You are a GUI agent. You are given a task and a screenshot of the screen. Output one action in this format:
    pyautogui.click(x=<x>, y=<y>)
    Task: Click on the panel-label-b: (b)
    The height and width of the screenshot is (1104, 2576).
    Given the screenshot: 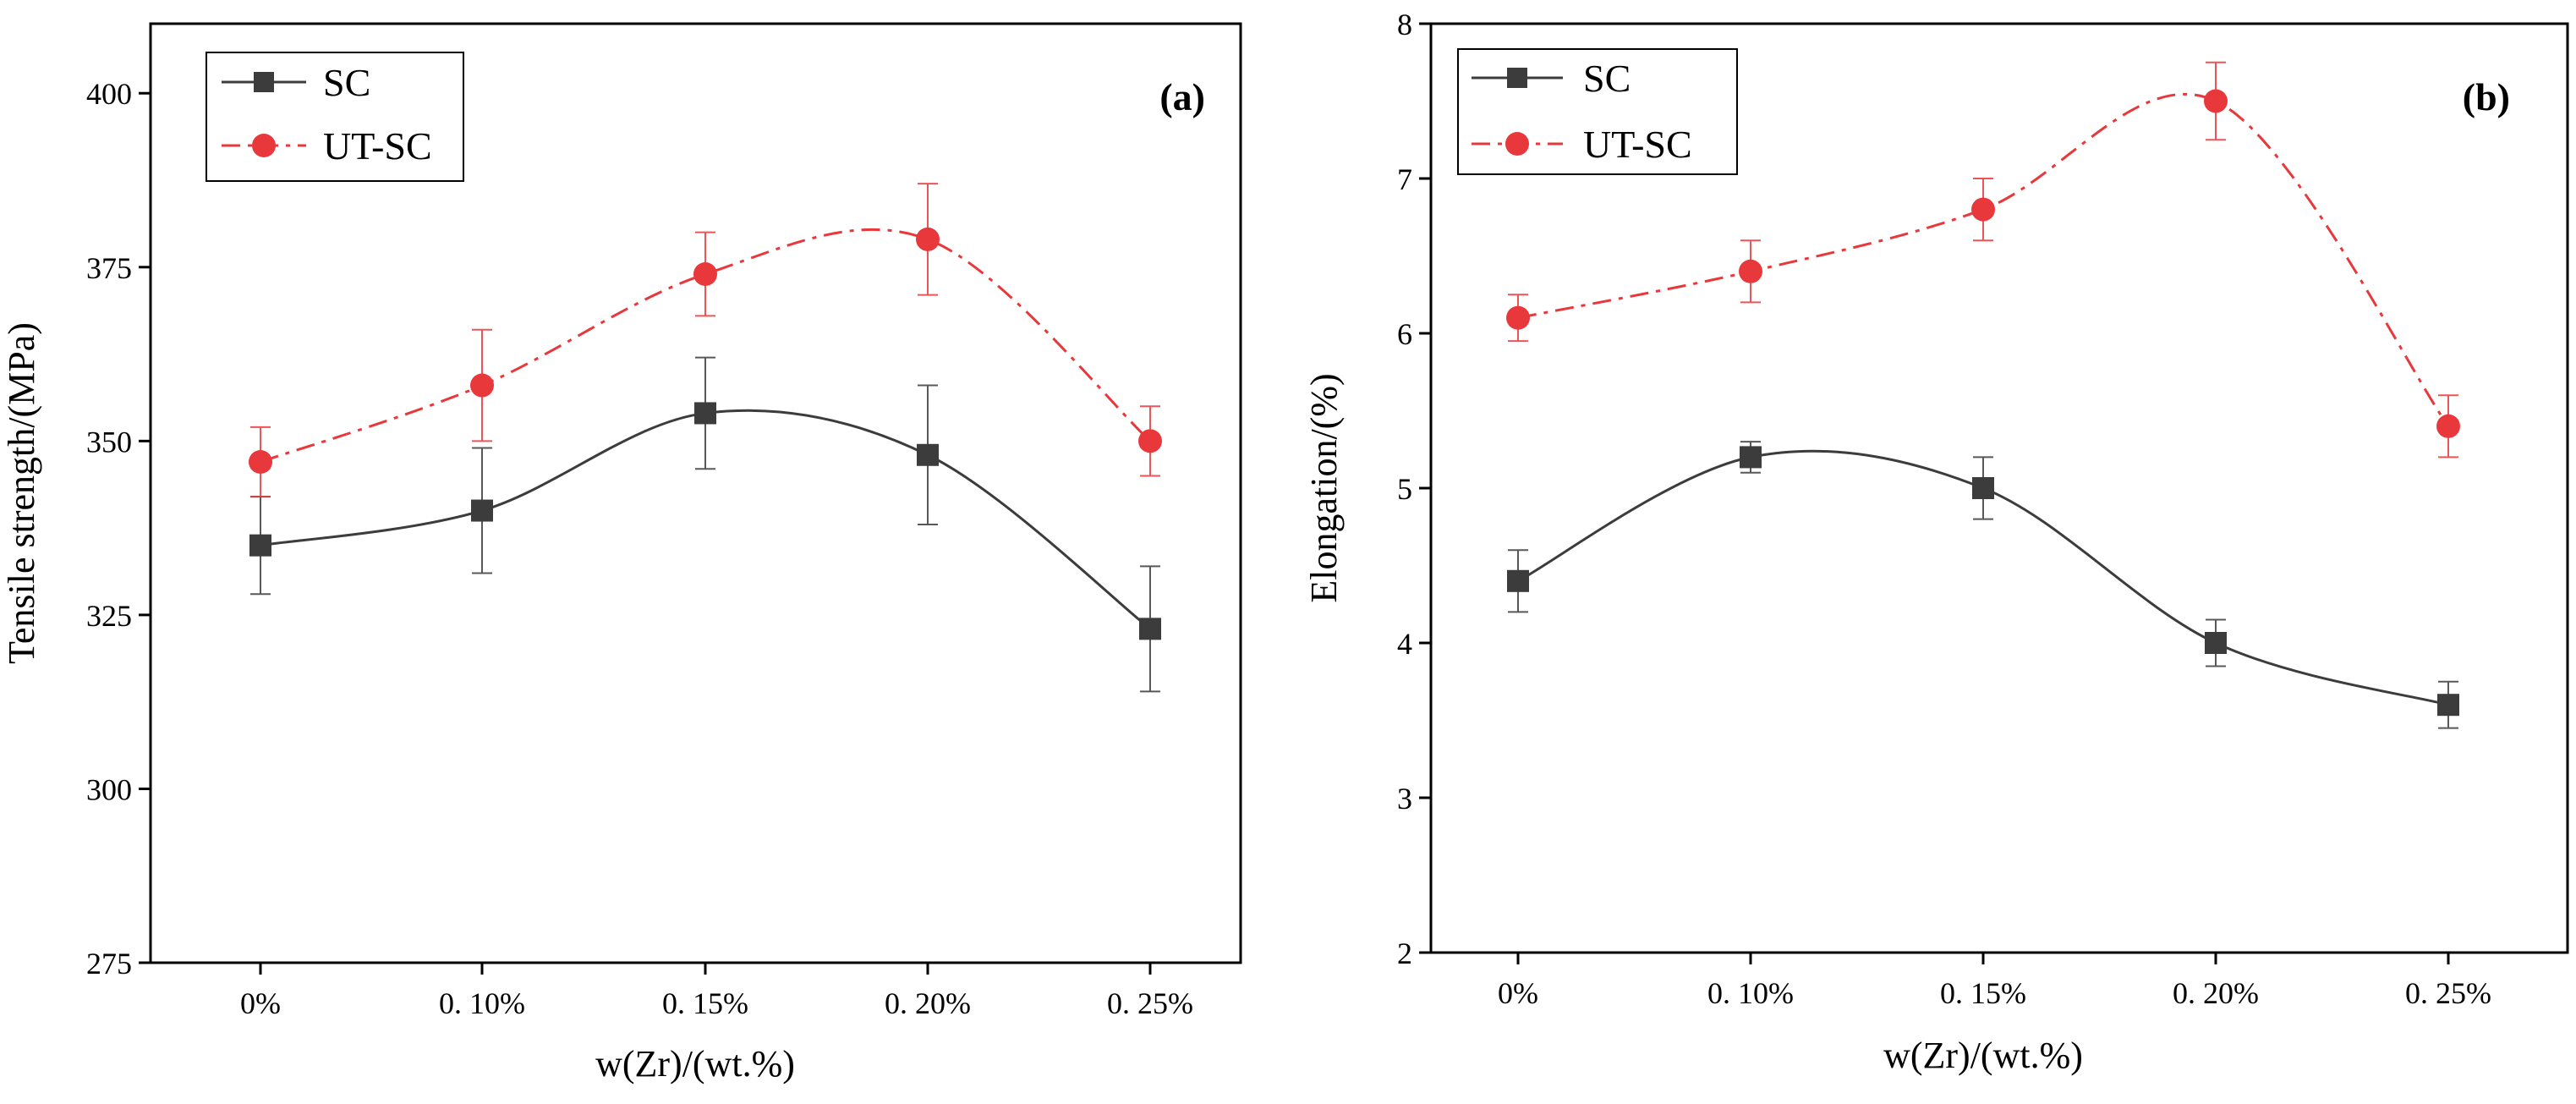 What is the action you would take?
    pyautogui.click(x=2486, y=96)
    